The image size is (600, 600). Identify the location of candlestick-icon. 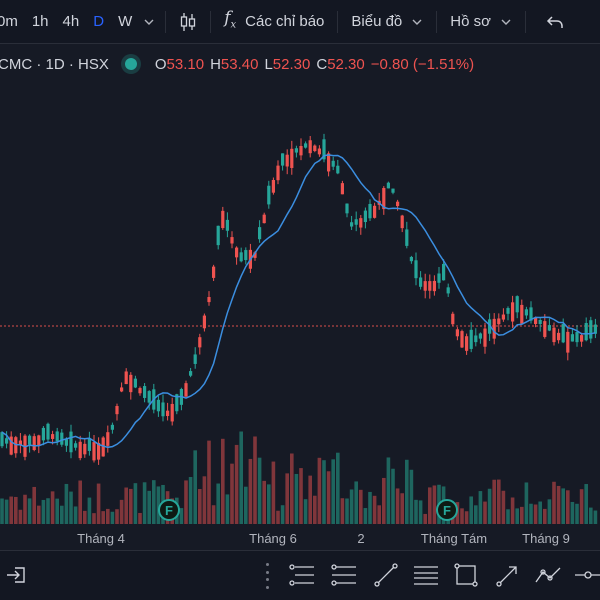
(188, 22).